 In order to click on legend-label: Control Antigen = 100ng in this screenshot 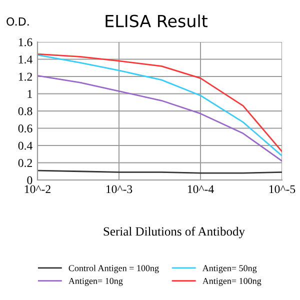, I will do `click(113, 269)`.